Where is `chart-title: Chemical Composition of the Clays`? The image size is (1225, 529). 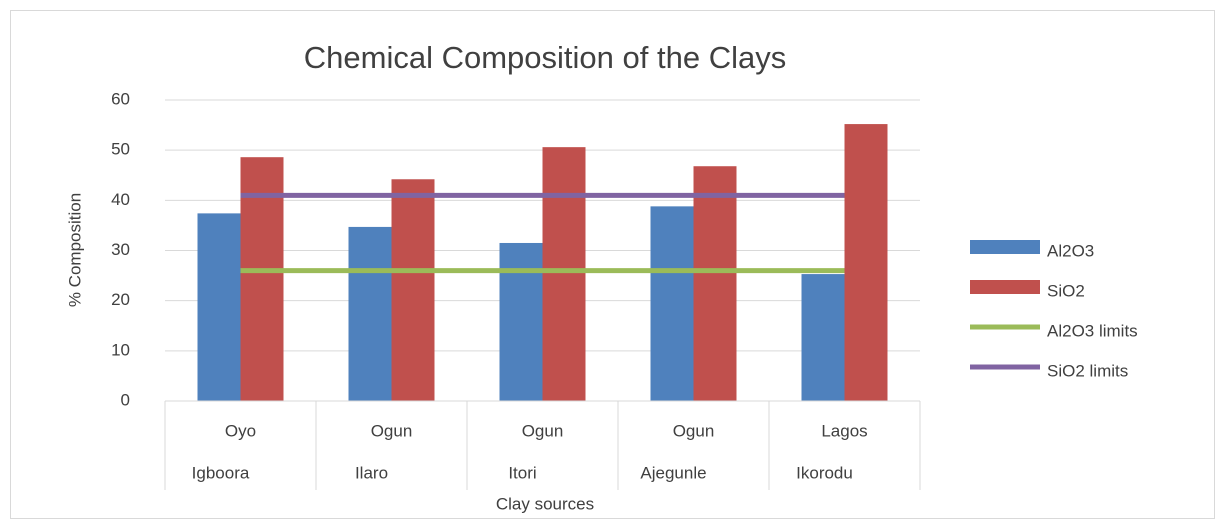 chart-title: Chemical Composition of the Clays is located at coordinates (545, 57).